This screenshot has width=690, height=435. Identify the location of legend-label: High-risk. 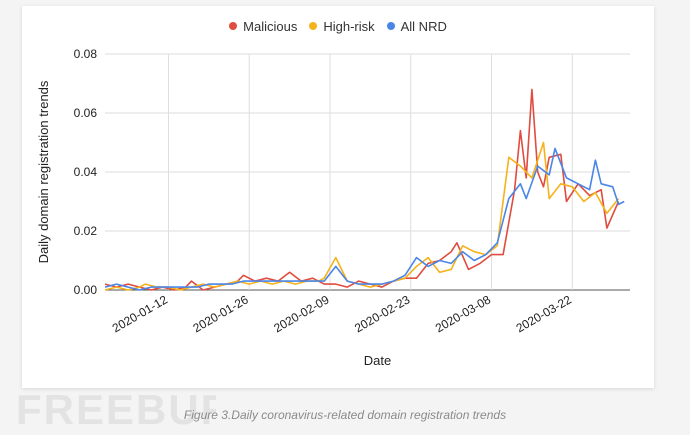
(349, 26).